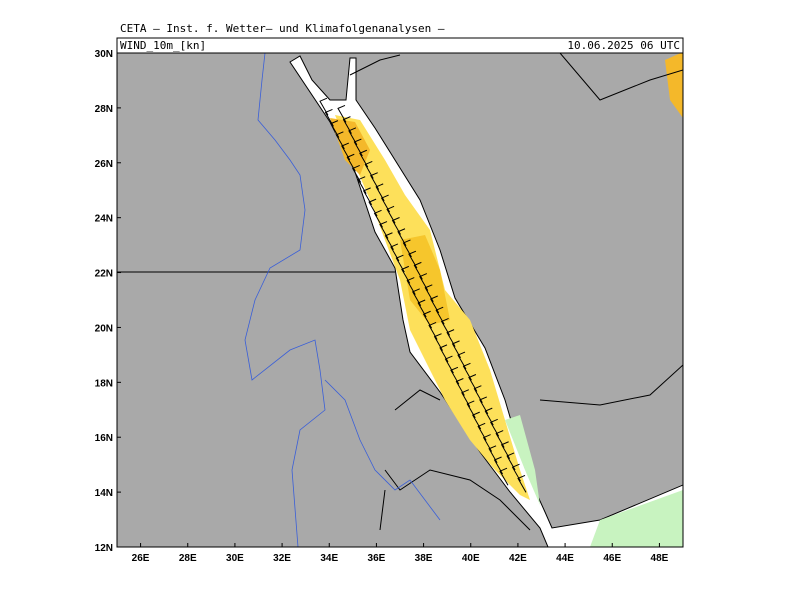 The width and height of the screenshot is (800, 604). What do you see at coordinates (329, 558) in the screenshot?
I see `lon-label: 34E` at bounding box center [329, 558].